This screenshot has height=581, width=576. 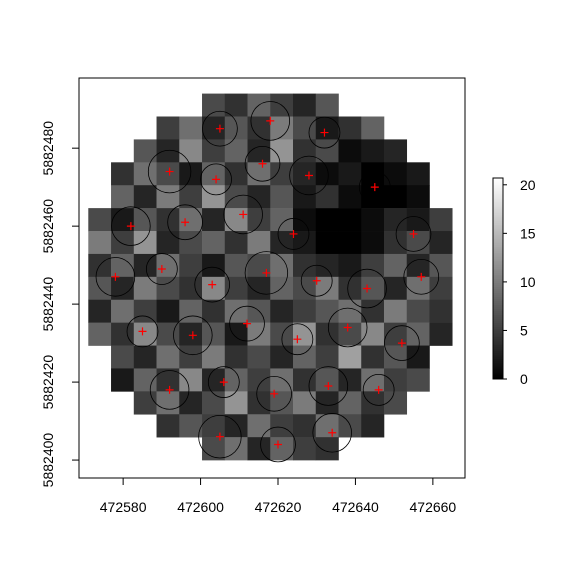 I want to click on x-tick-label: 472640, so click(x=355, y=507).